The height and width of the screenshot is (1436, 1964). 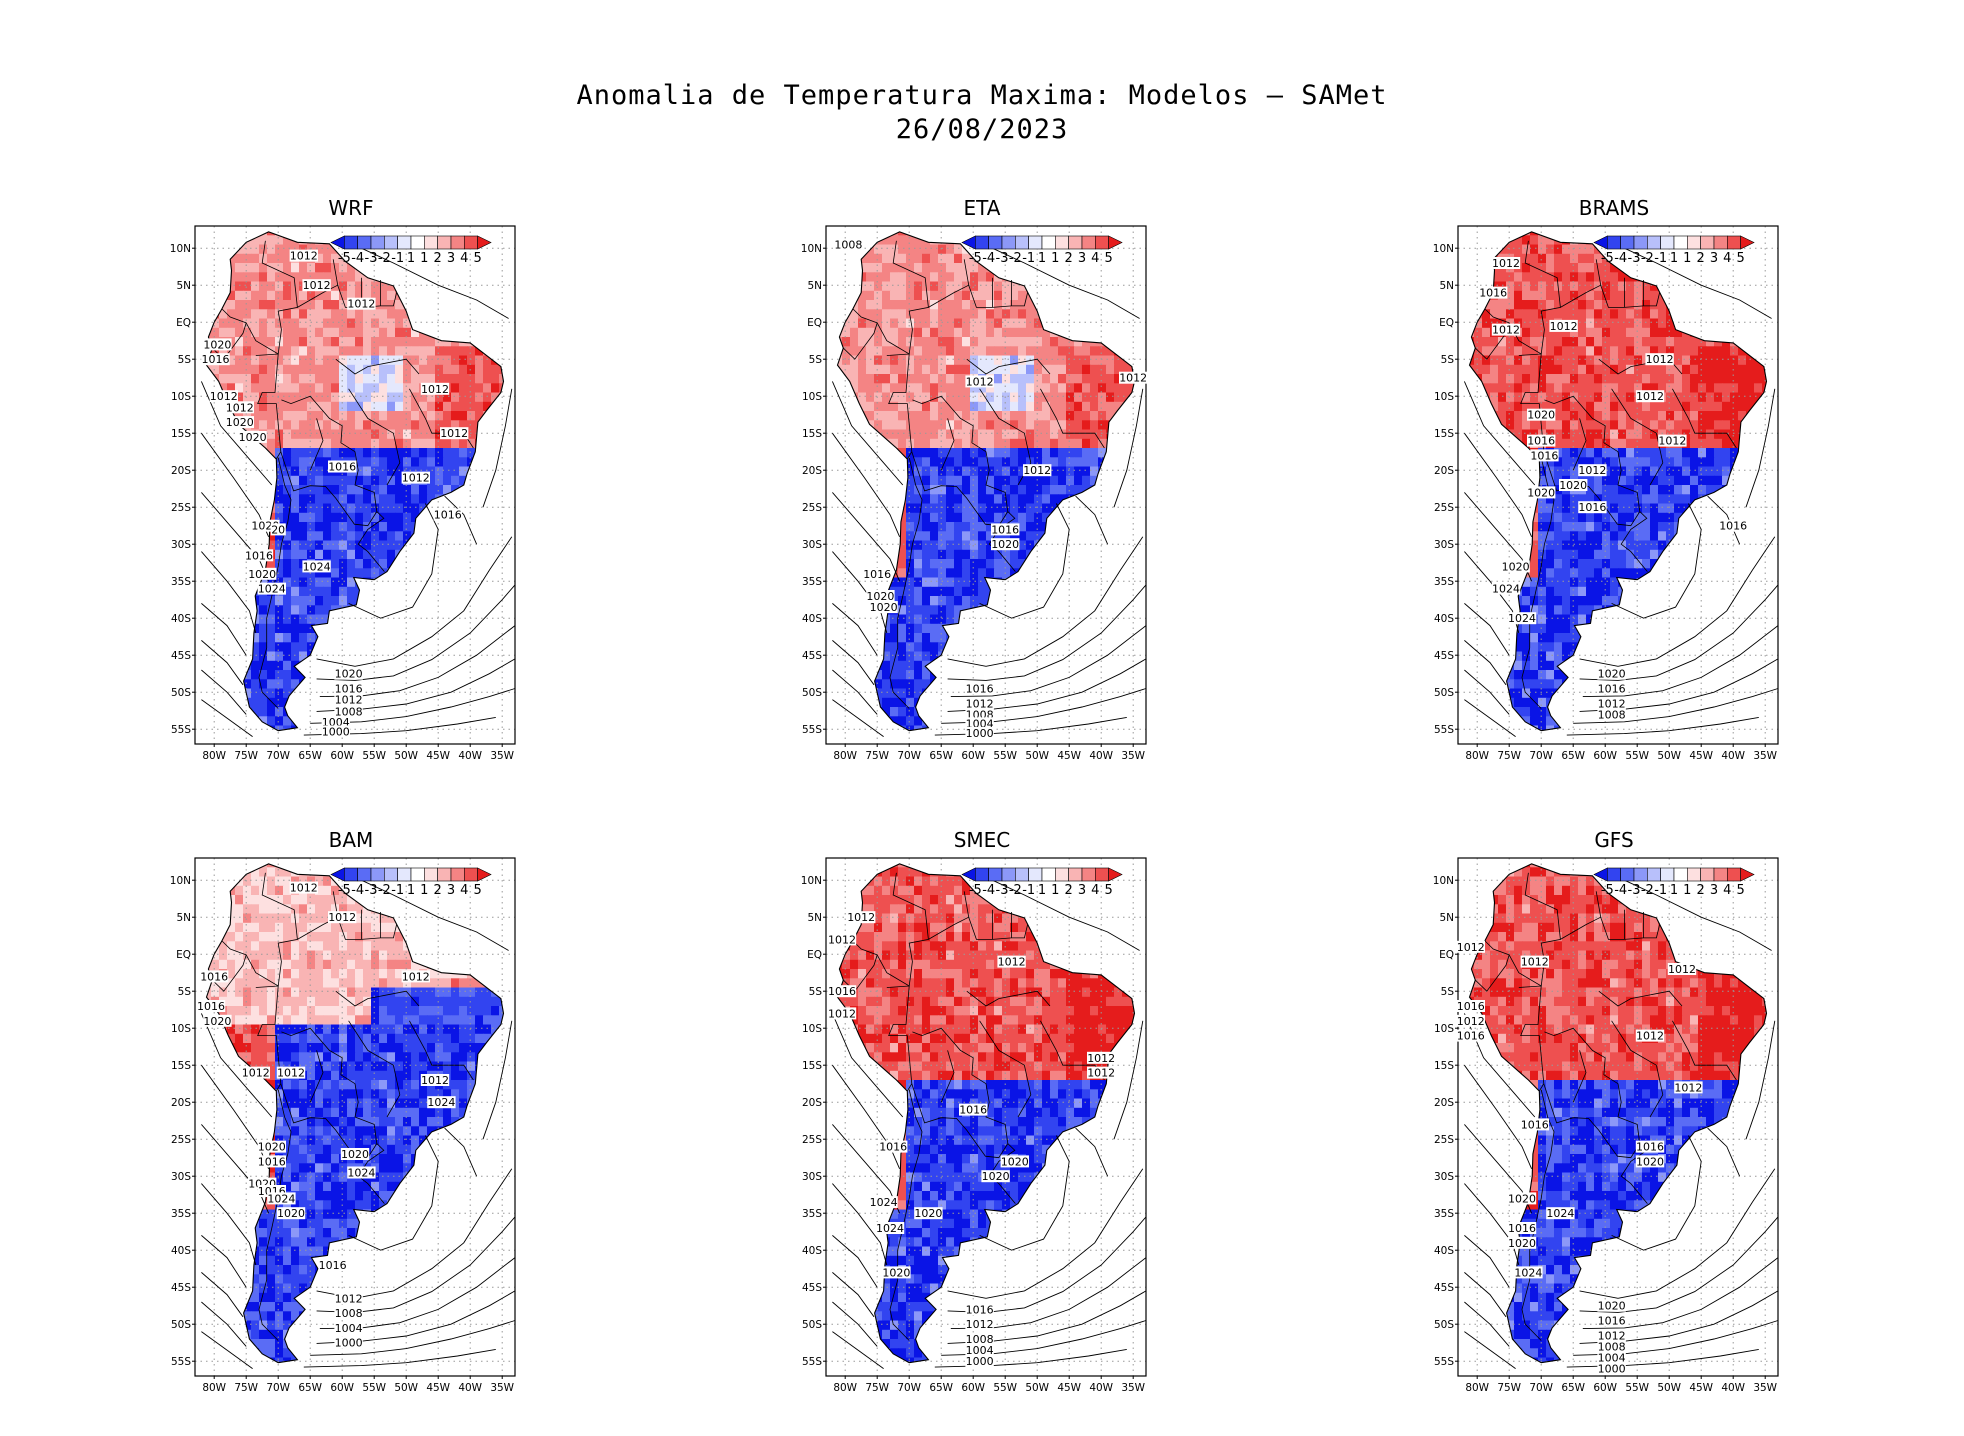 I want to click on lat-tick-label: 10S, so click(x=812, y=397).